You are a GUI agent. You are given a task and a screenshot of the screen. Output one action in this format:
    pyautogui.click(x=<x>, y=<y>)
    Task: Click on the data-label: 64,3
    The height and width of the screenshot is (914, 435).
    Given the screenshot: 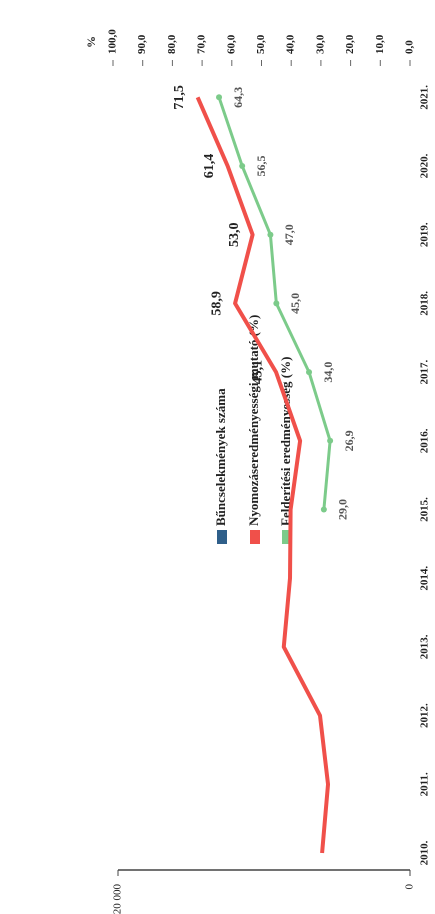 What is the action you would take?
    pyautogui.click(x=238, y=97)
    